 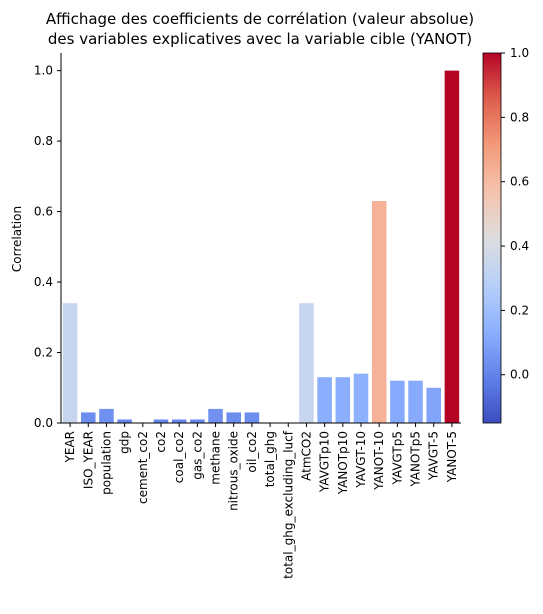 What do you see at coordinates (124, 421) in the screenshot?
I see `bar-gdp` at bounding box center [124, 421].